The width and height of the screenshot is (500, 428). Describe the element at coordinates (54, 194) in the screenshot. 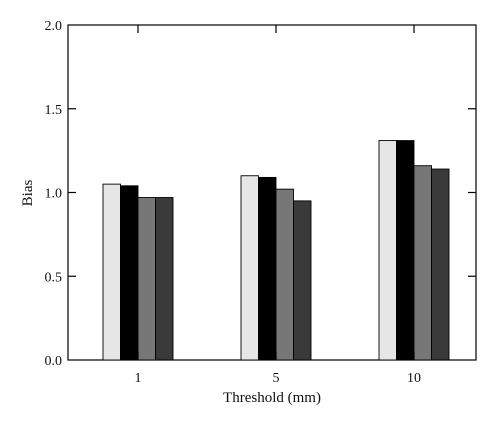

I see `y-tick-label-2: 1.0` at that location.